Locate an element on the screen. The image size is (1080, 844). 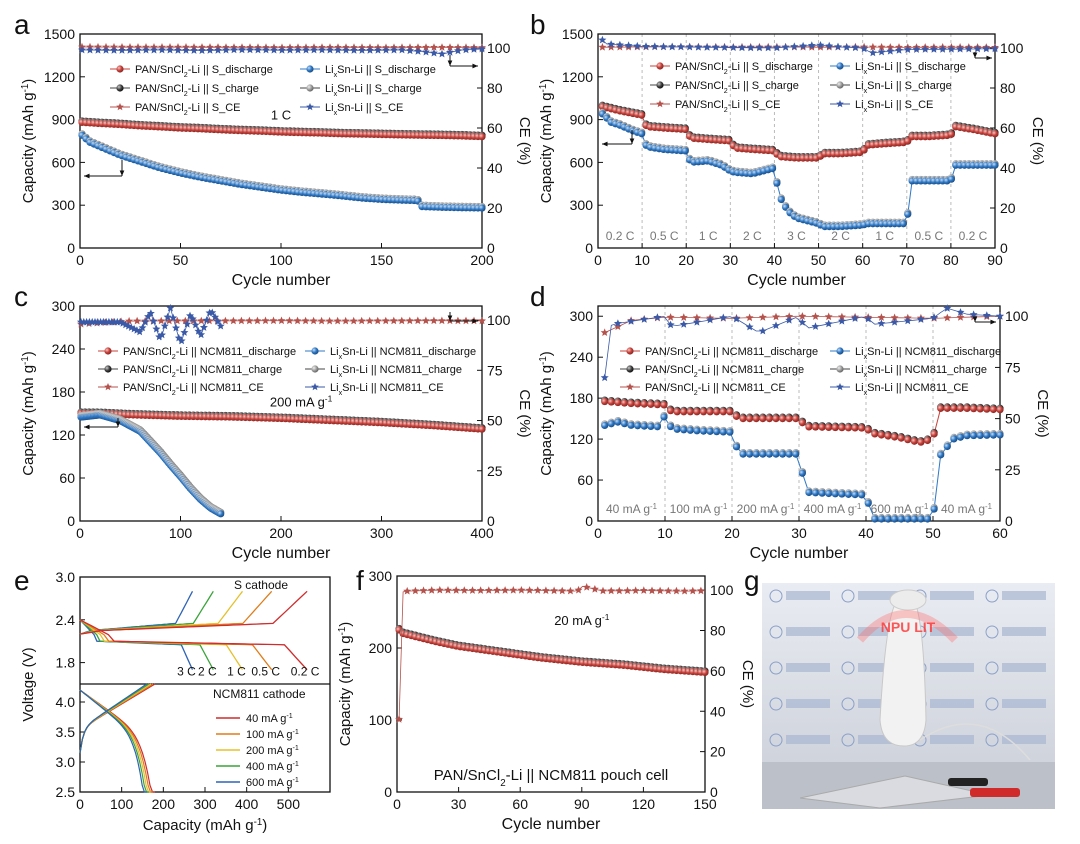
x-tick-label: 30 is located at coordinates (459, 804).